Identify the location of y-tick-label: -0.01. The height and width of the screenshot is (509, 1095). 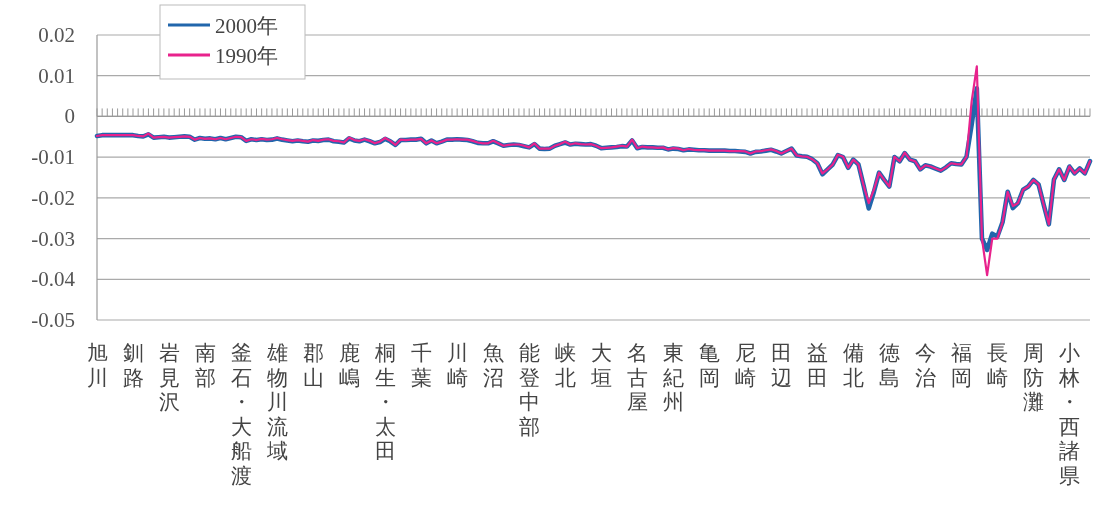
(53, 157).